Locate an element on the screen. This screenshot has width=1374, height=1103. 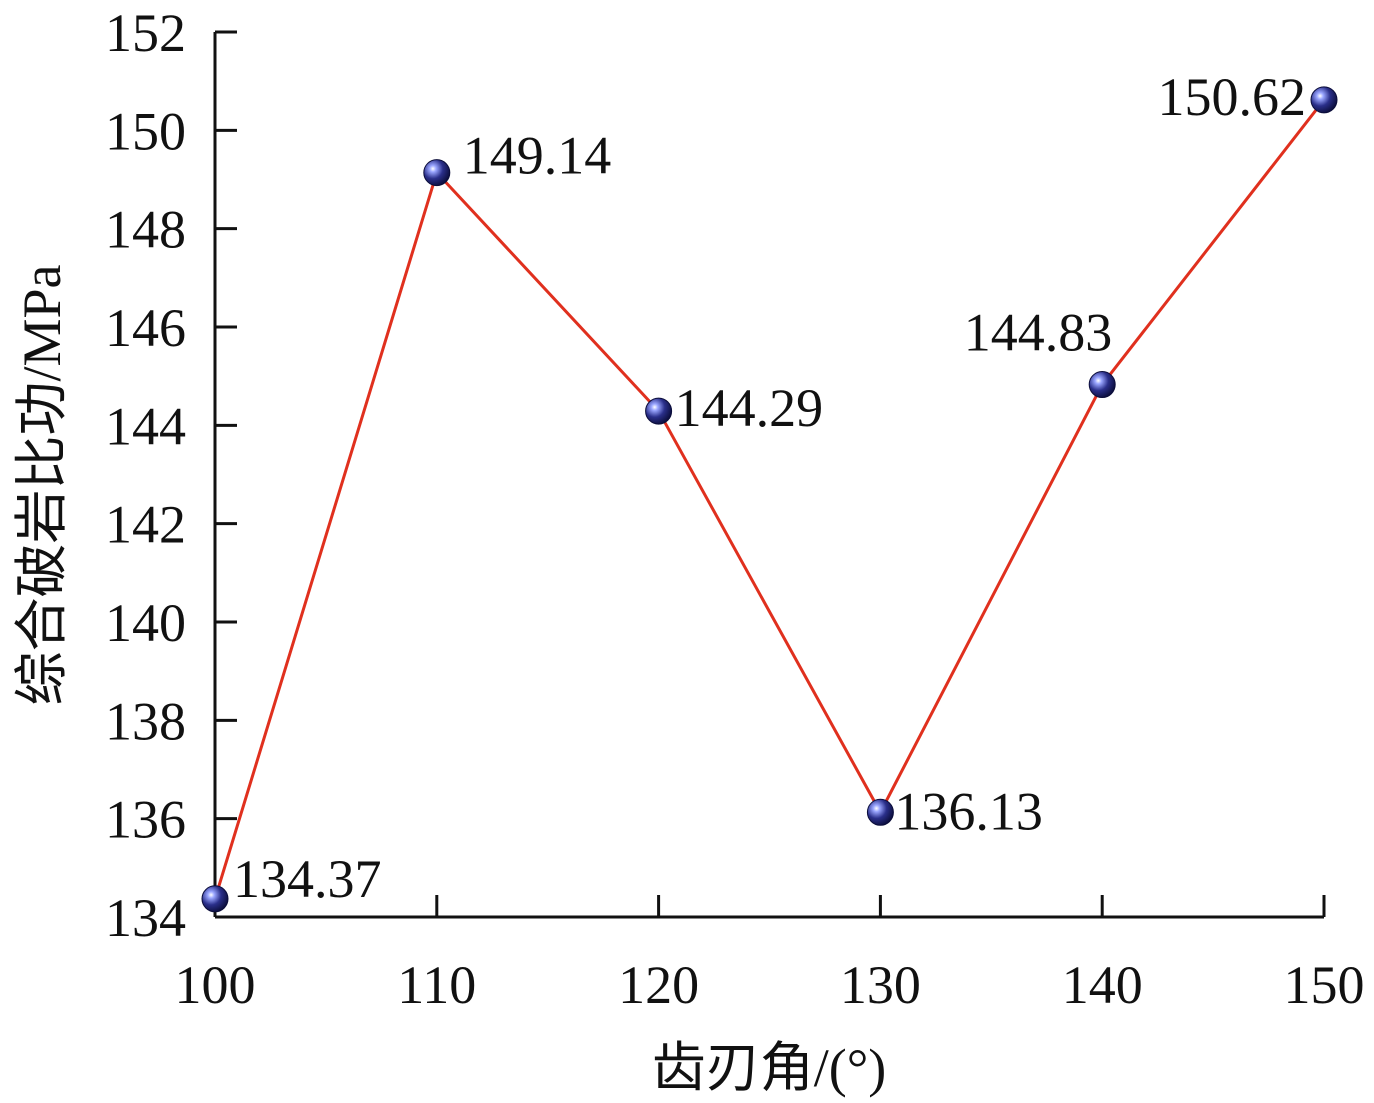
y-tick-label: 142 is located at coordinates (145, 525).